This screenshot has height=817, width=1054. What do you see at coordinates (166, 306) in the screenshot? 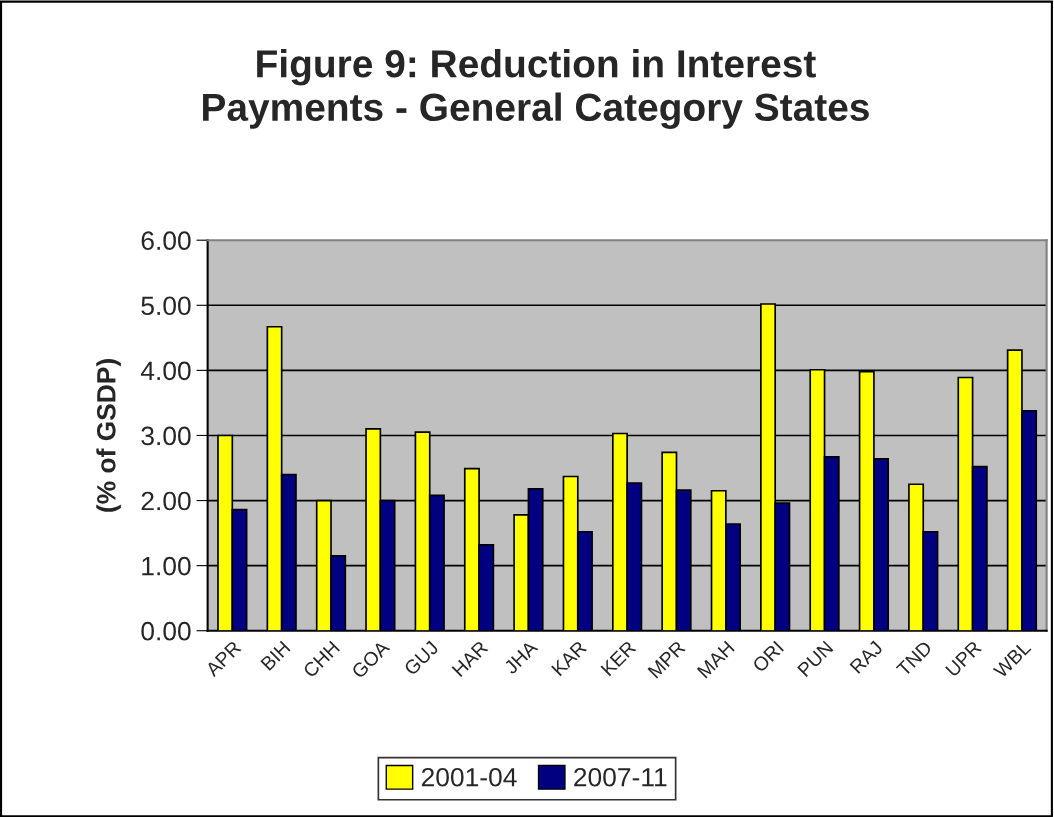
I see `y-tick-label: 5.00` at bounding box center [166, 306].